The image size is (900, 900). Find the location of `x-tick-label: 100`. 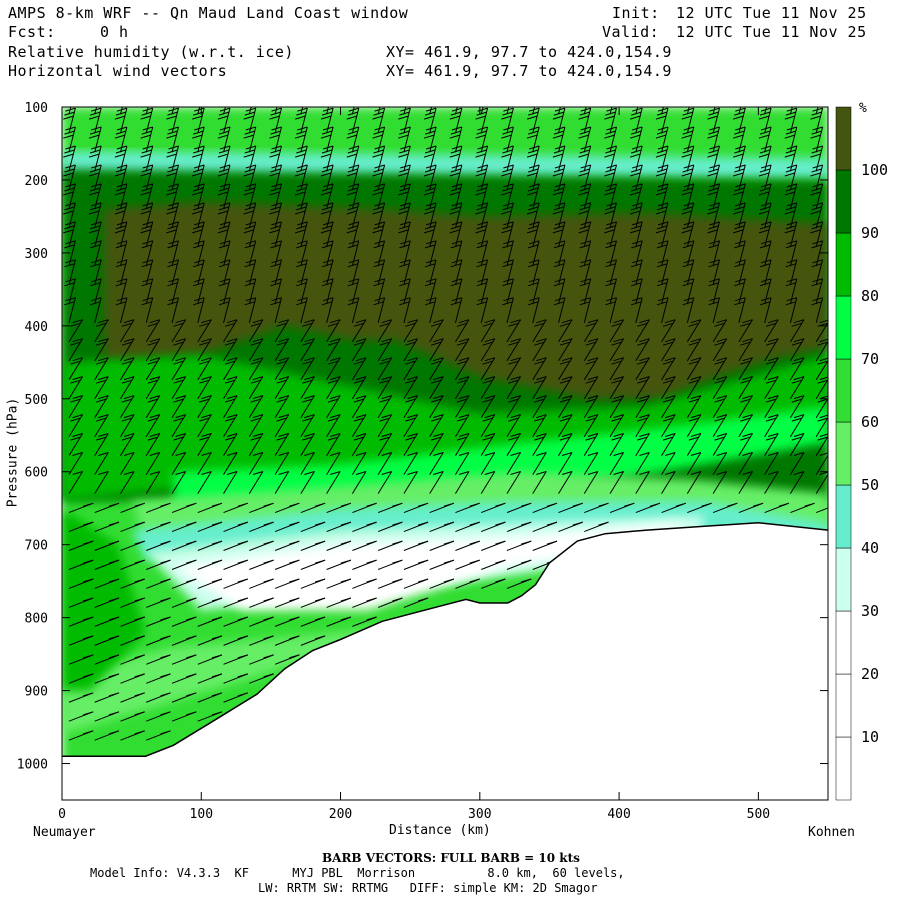

x-tick-label: 100 is located at coordinates (201, 814).